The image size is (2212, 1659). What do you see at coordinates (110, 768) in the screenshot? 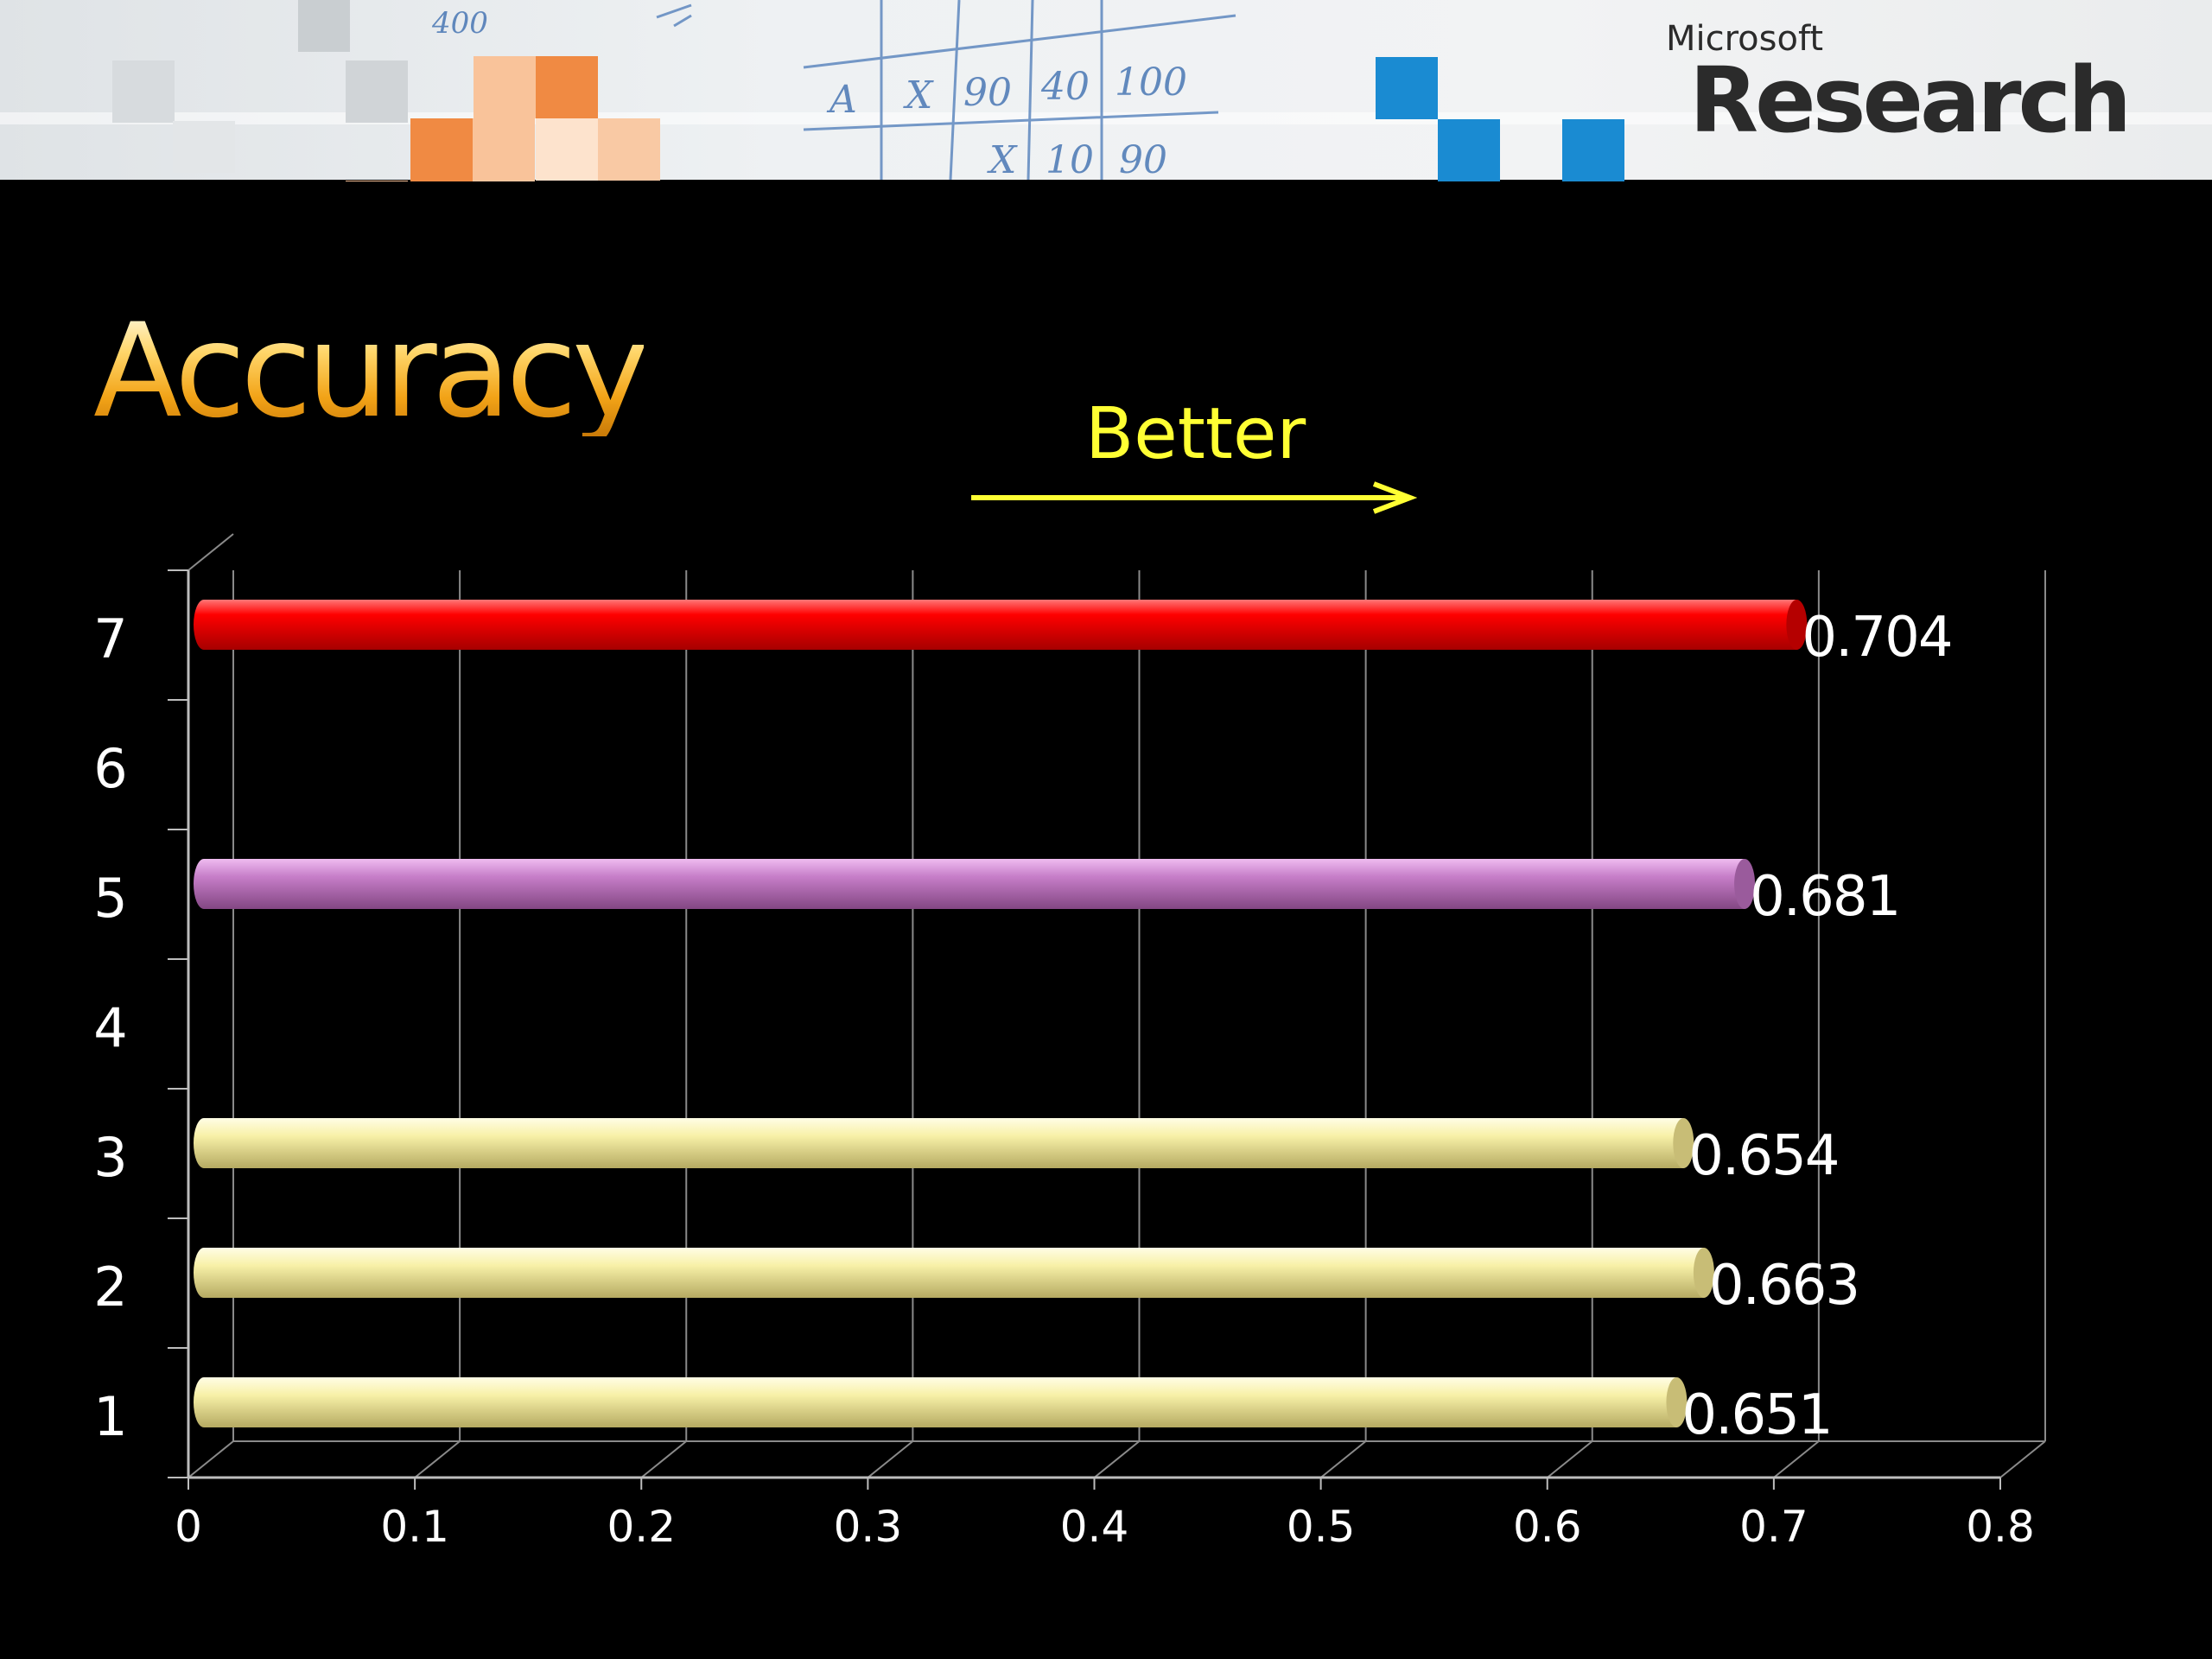
I see `y-category-label: 6` at bounding box center [110, 768].